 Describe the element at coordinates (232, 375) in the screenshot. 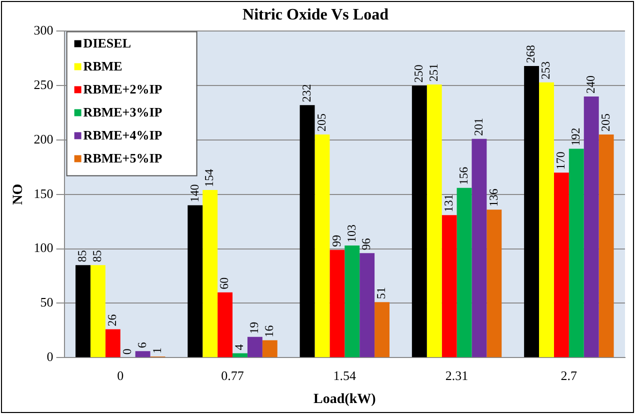

I see `x-tick-label: 0.77` at that location.